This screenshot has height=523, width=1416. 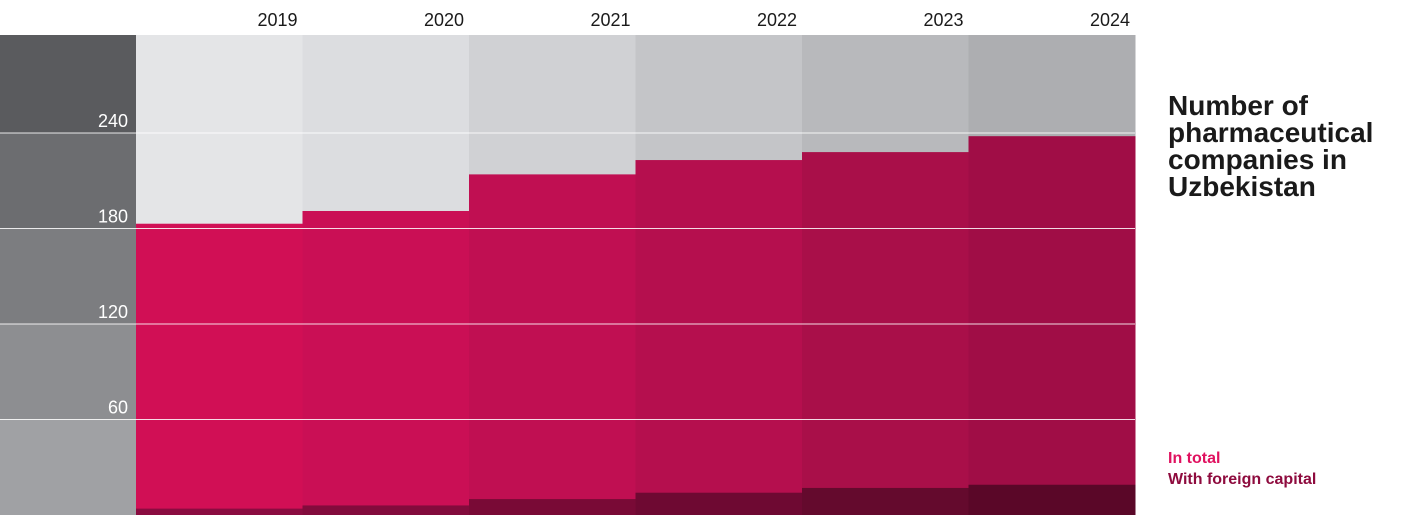 What do you see at coordinates (118, 408) in the screenshot?
I see `y-tick-label: 60` at bounding box center [118, 408].